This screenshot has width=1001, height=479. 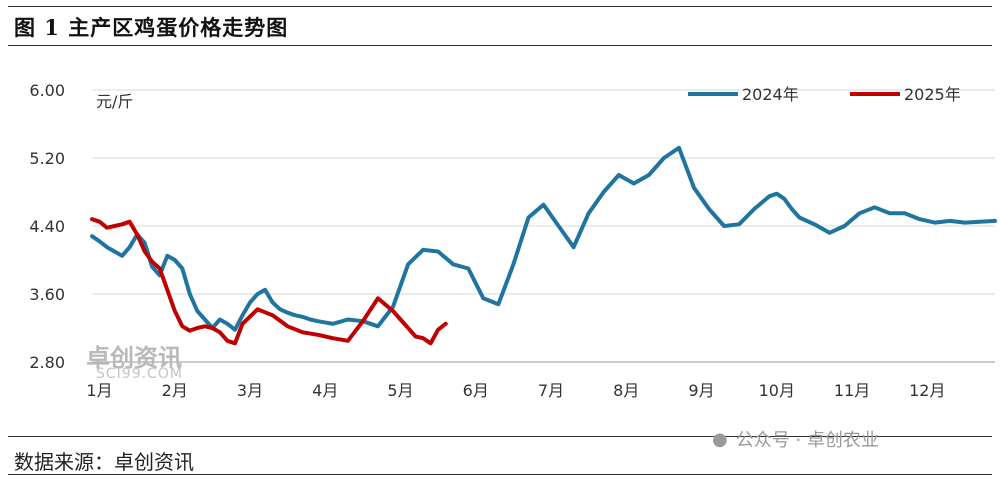 What do you see at coordinates (777, 390) in the screenshot?
I see `x-tick-label: 10月` at bounding box center [777, 390].